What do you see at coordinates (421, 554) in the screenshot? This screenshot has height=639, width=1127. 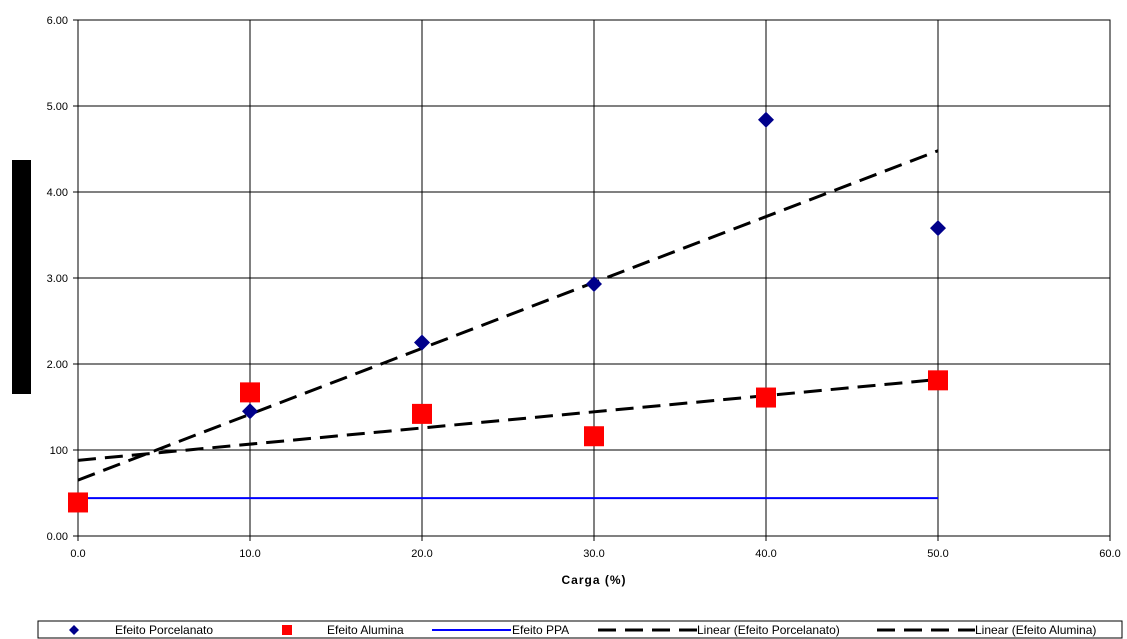 I see `x-tick-label: 20.0` at bounding box center [421, 554].